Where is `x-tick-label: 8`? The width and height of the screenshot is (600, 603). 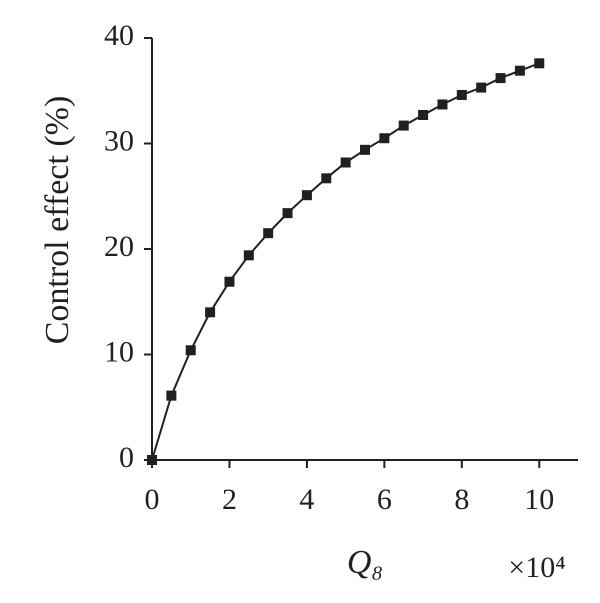 x-tick-label: 8 is located at coordinates (461, 499).